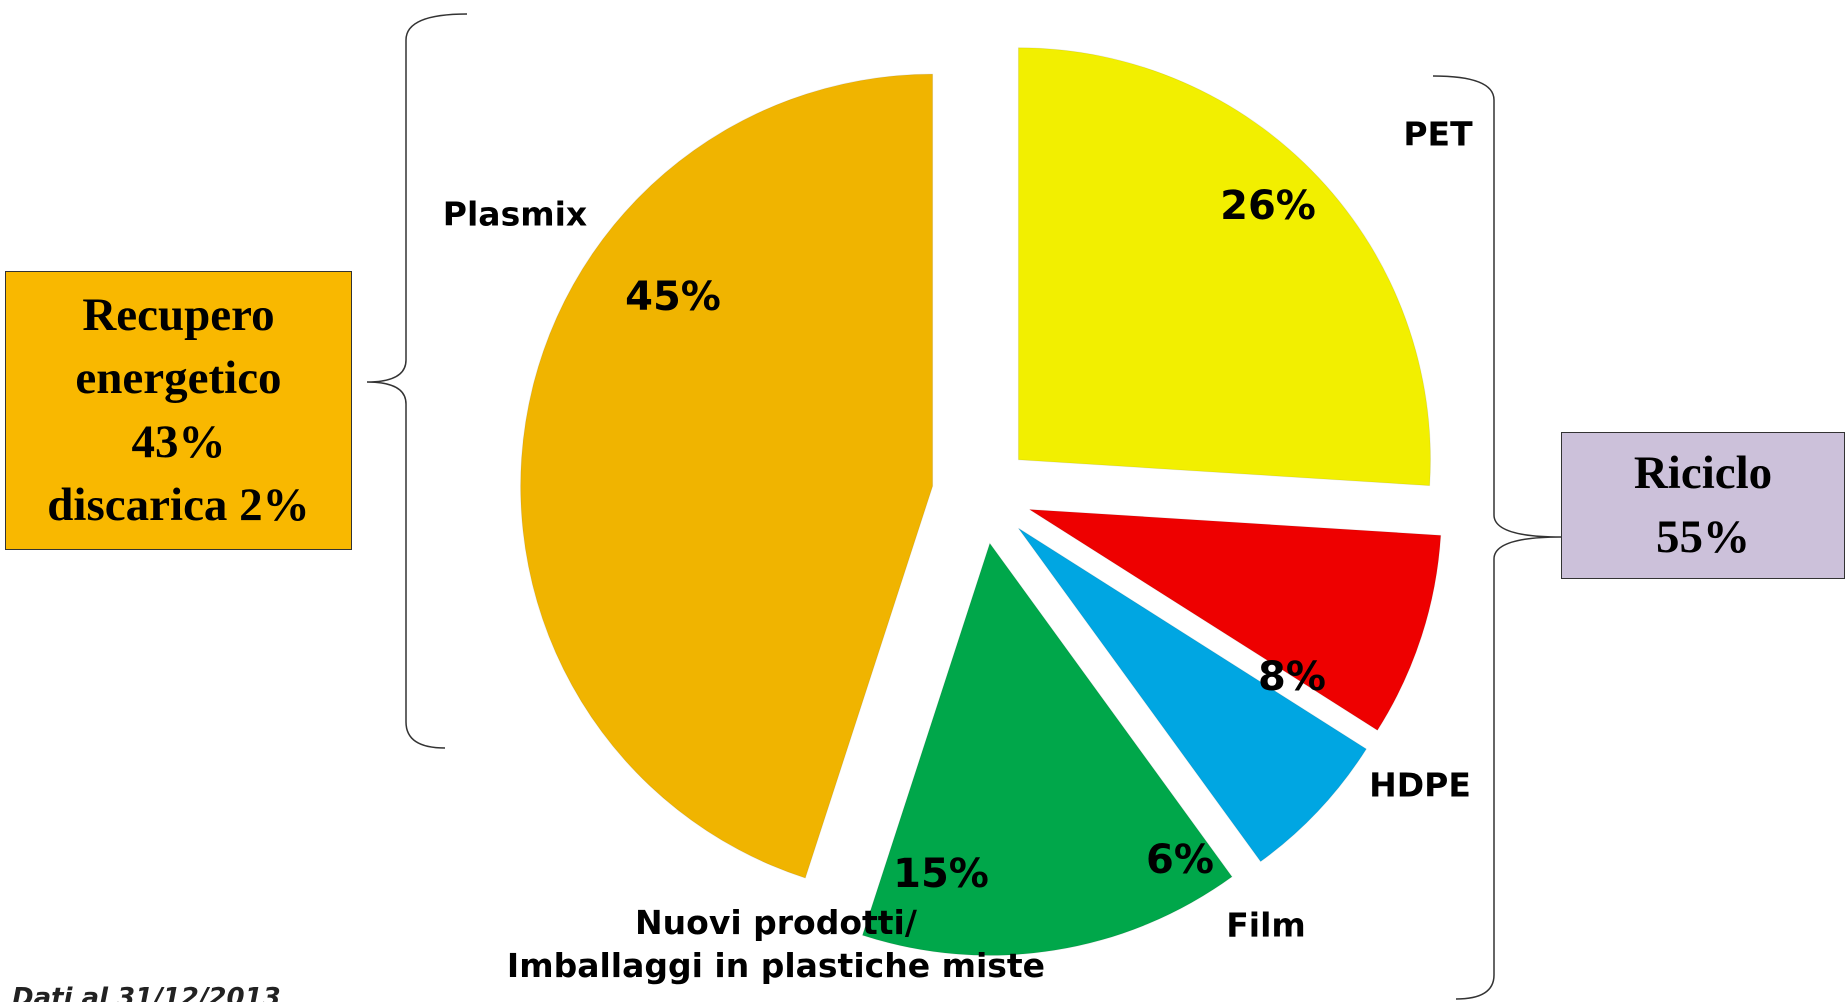 The image size is (1845, 1002). Describe the element at coordinates (941, 874) in the screenshot. I see `value-label: 15%` at that location.